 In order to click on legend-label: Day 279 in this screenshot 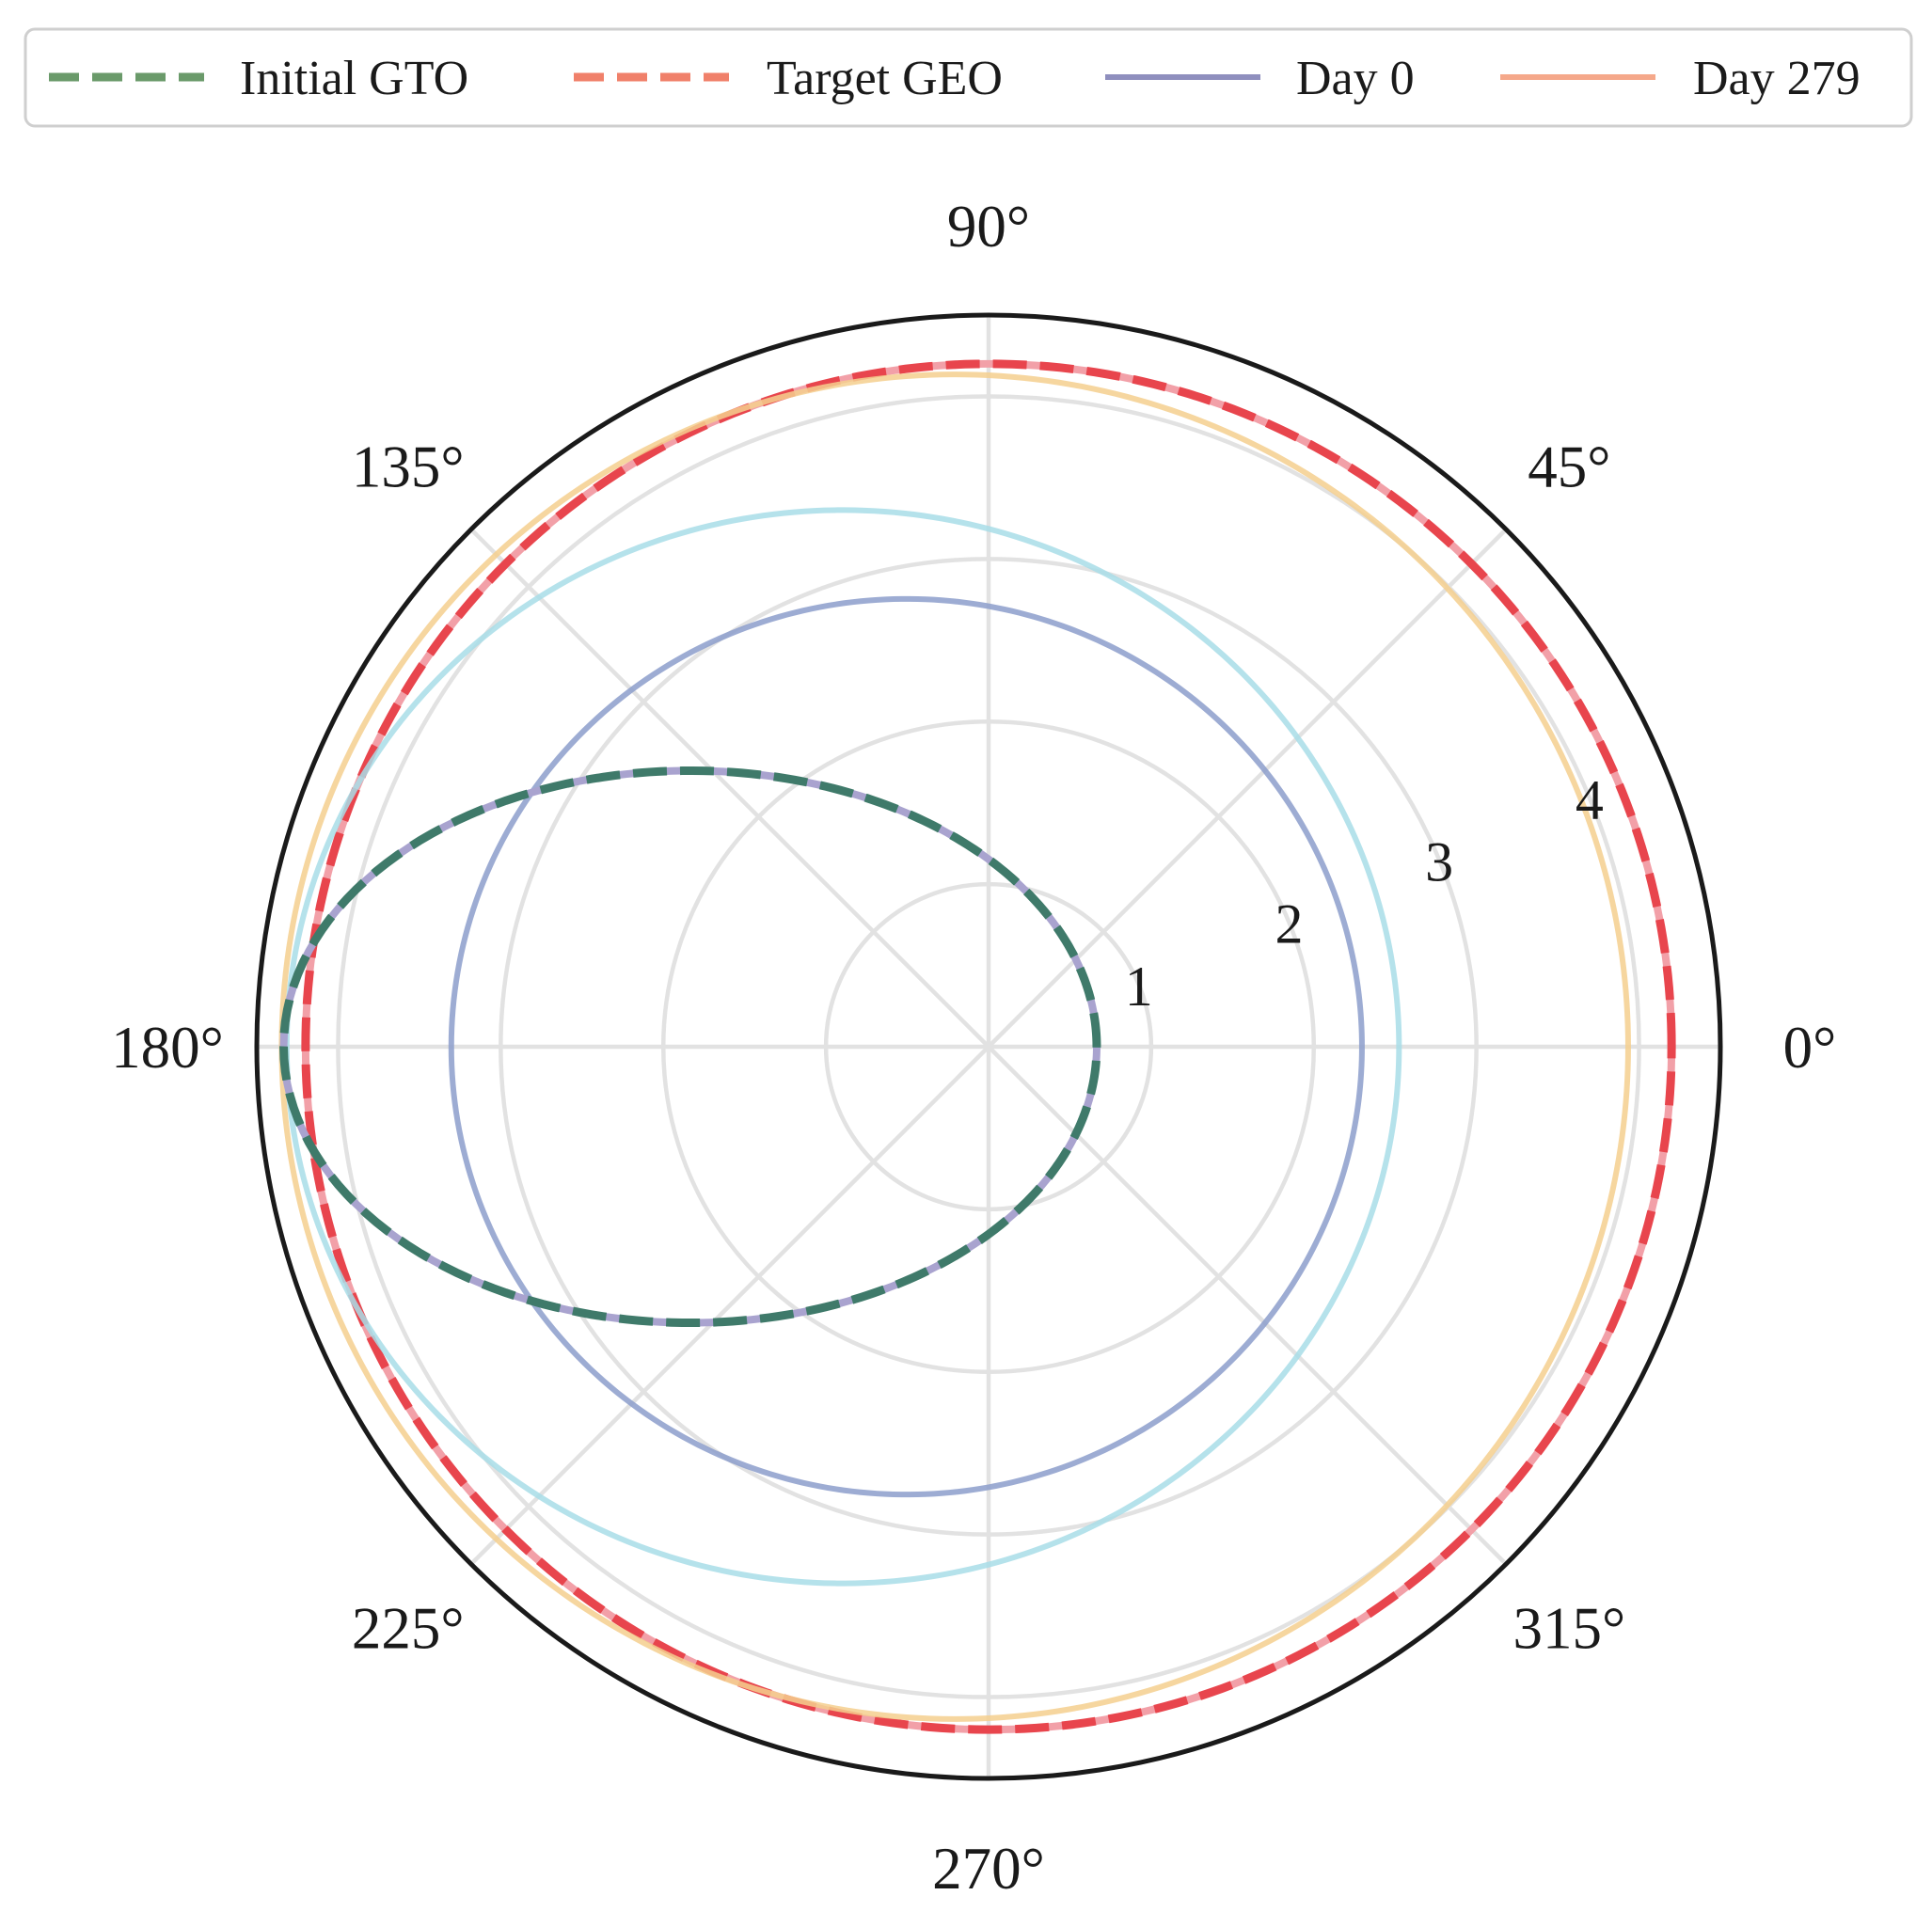, I will do `click(1777, 79)`.